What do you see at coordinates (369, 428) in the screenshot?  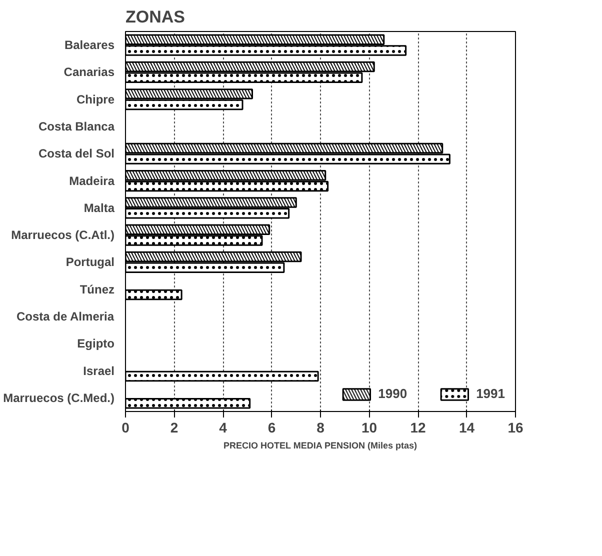 I see `x-tick-label: 10` at bounding box center [369, 428].